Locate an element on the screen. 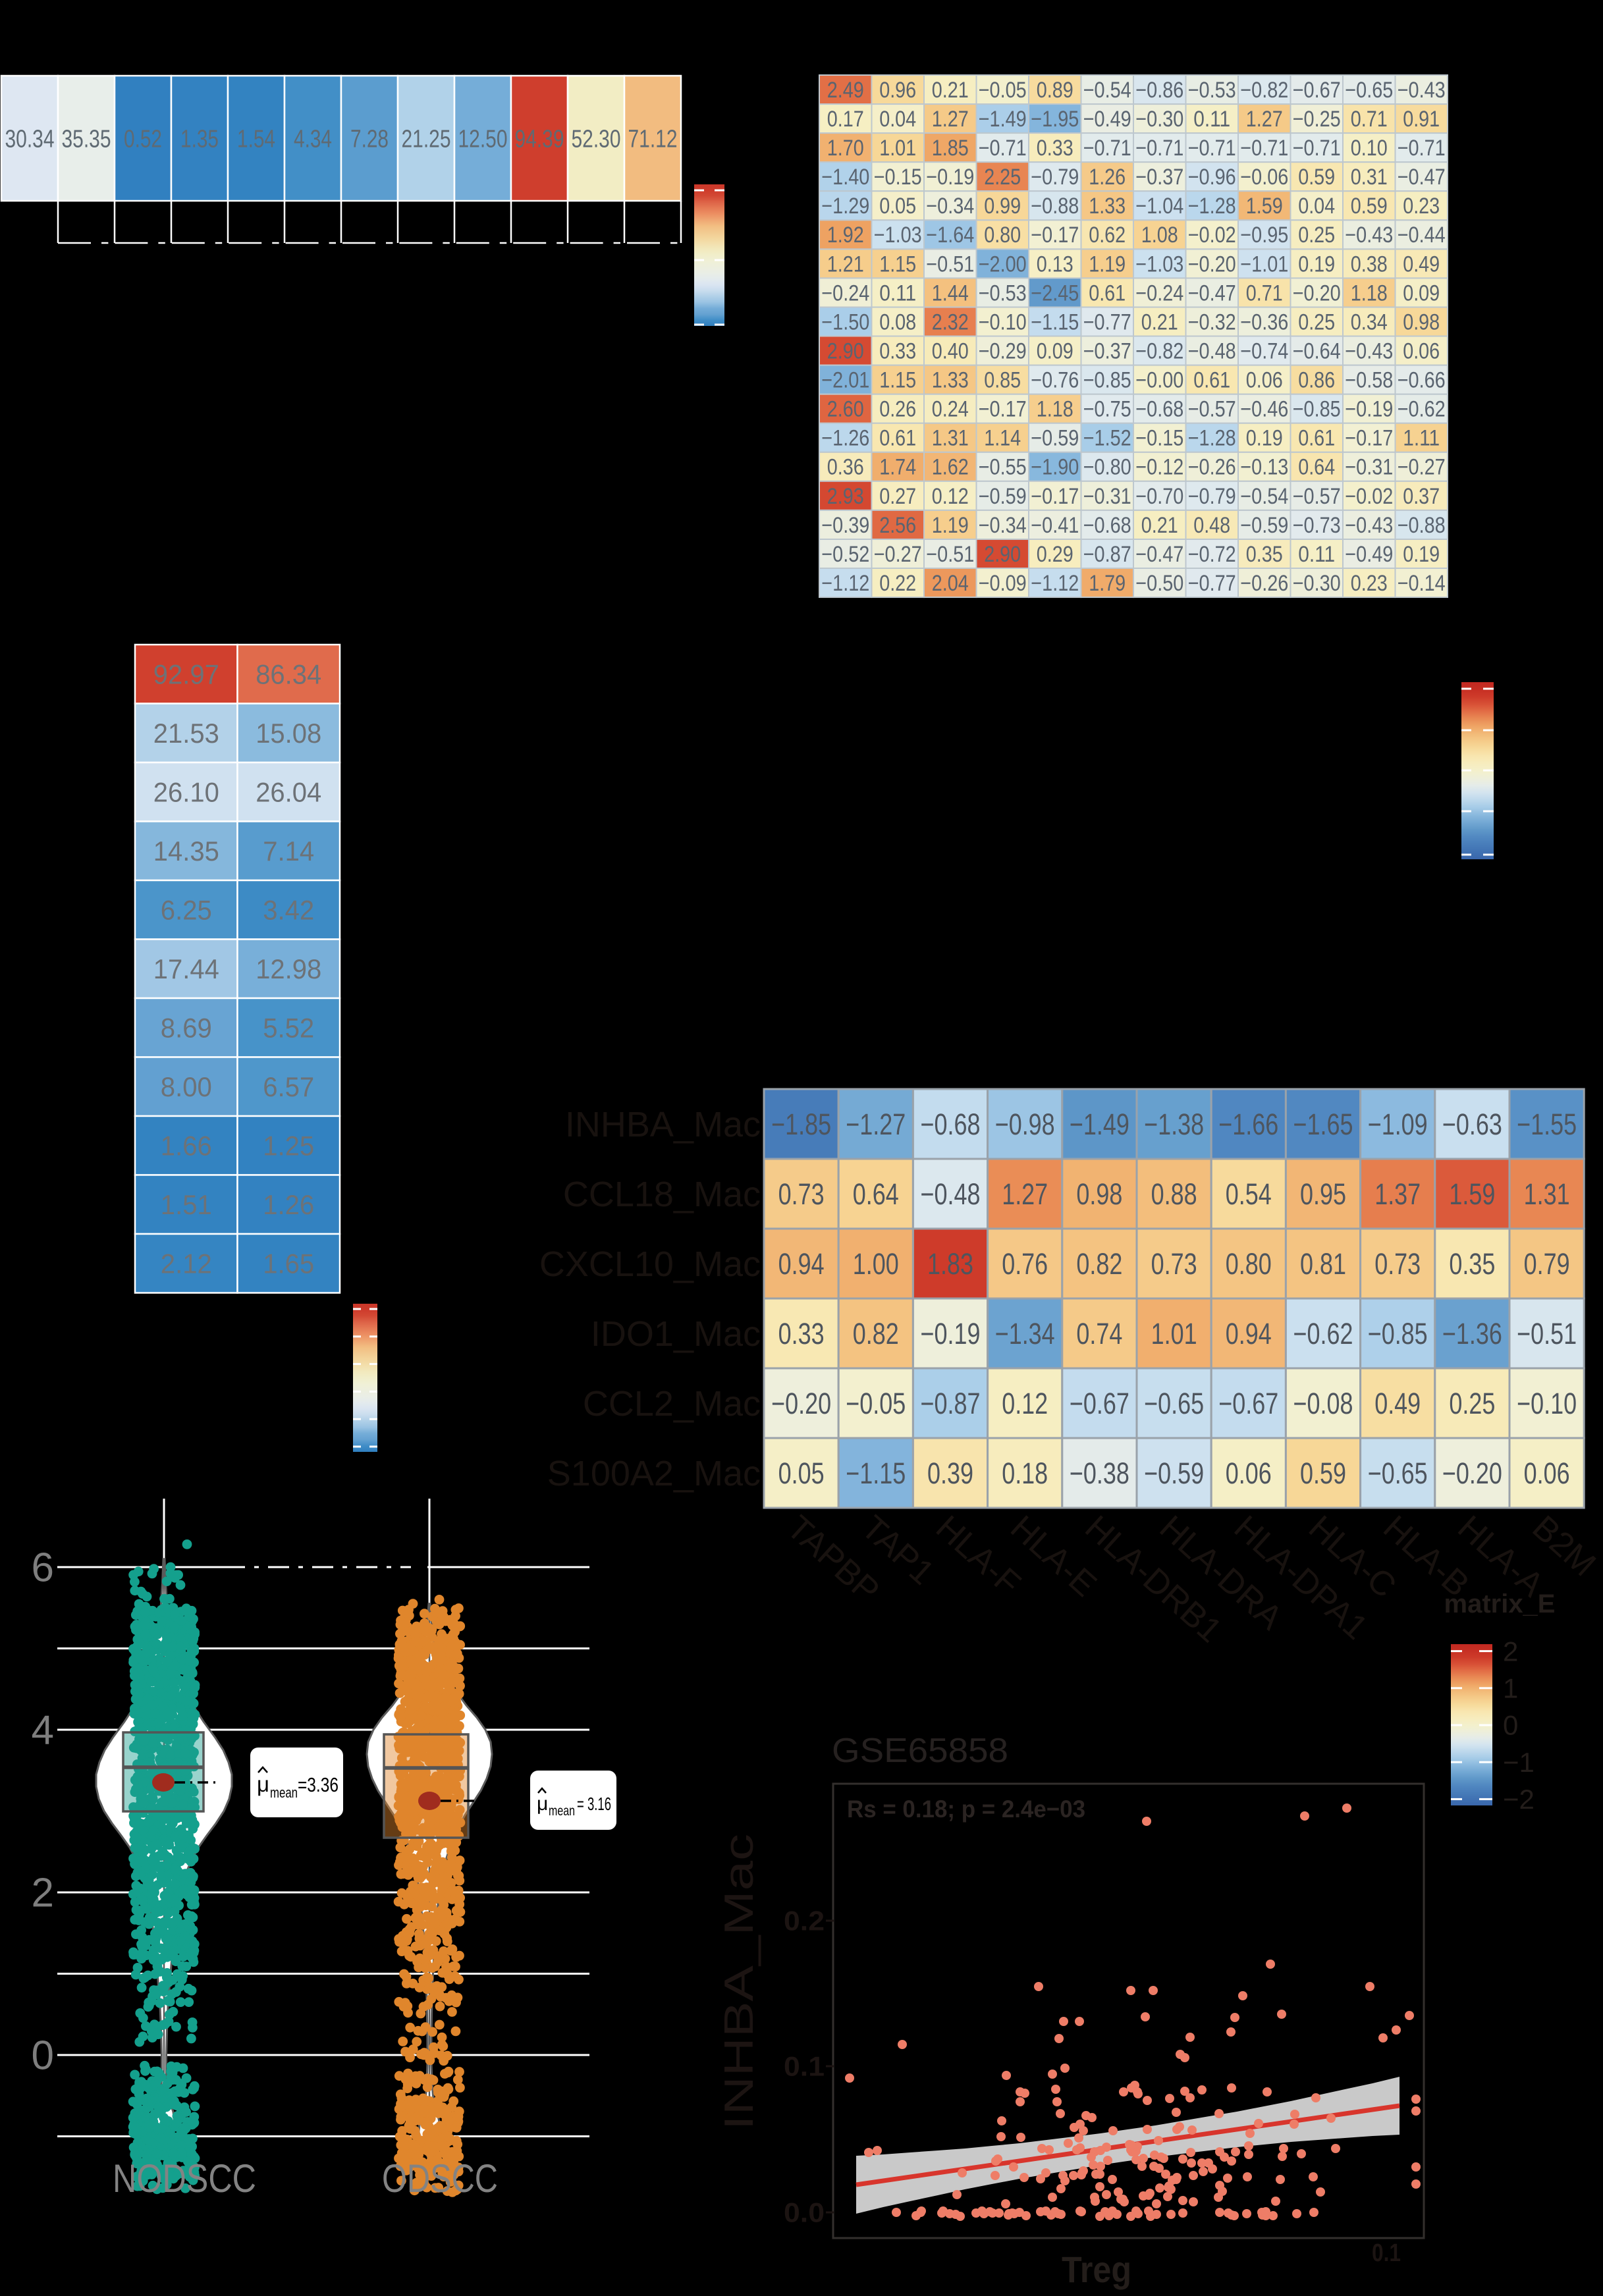 This screenshot has width=1603, height=2296. svg-text: 1.14 is located at coordinates (1003, 438).